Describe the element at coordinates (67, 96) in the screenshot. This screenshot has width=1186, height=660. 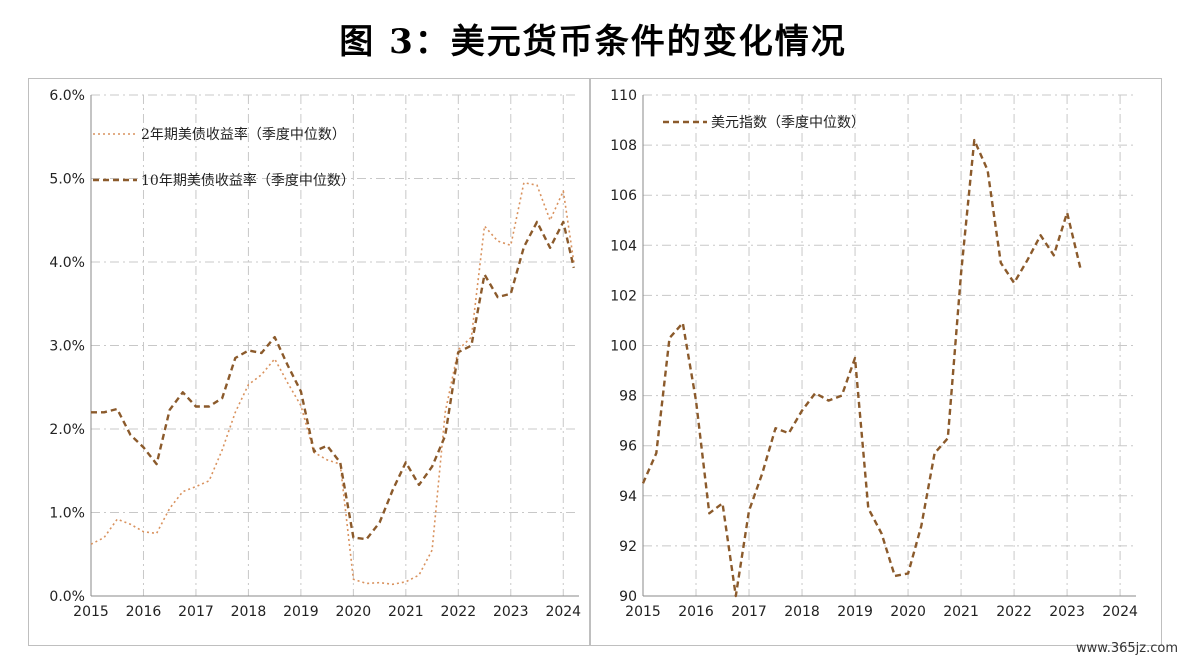
I see `y-tick-label: 6.0%` at that location.